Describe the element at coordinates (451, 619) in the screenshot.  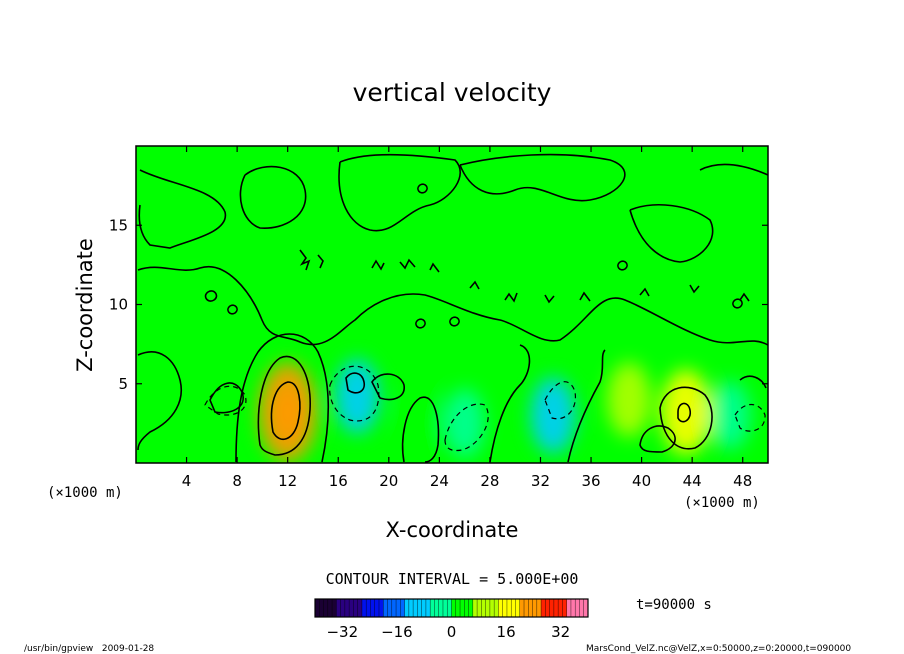
I see `colorbar: −32 −16 0 16 32` at that location.